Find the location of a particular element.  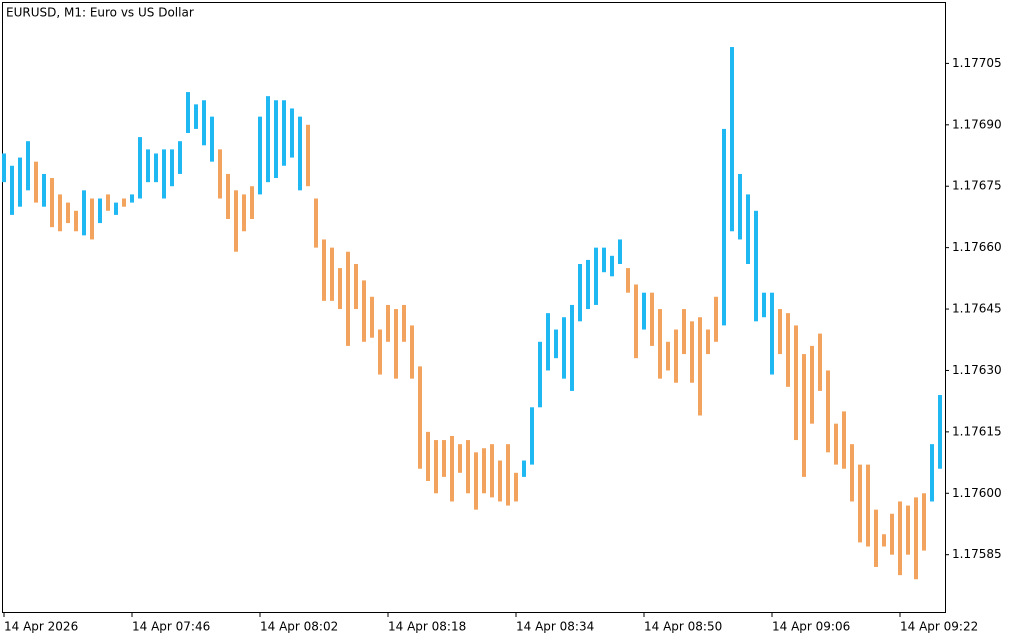

y-tick-label: 1.17630 is located at coordinates (977, 370).